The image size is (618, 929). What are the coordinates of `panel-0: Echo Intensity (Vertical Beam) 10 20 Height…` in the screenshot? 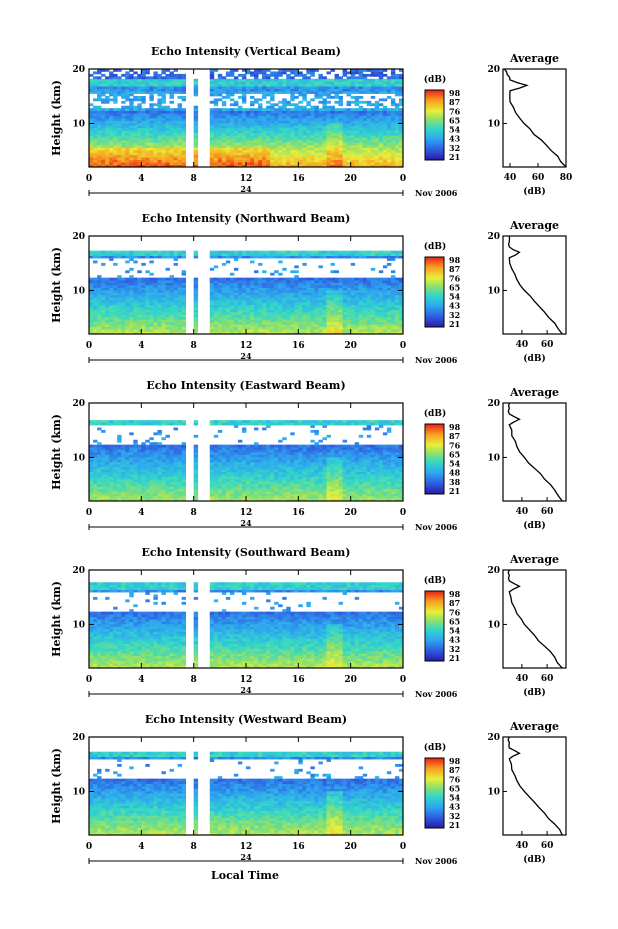 It's located at (311, 121).